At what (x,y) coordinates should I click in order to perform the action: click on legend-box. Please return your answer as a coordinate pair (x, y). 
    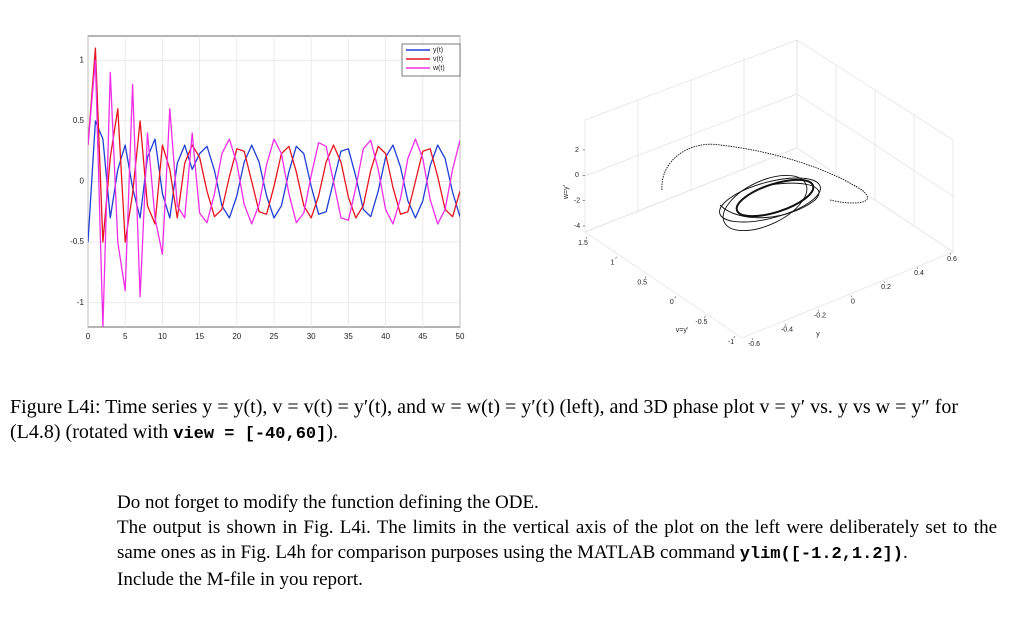
    Looking at the image, I should click on (431, 60).